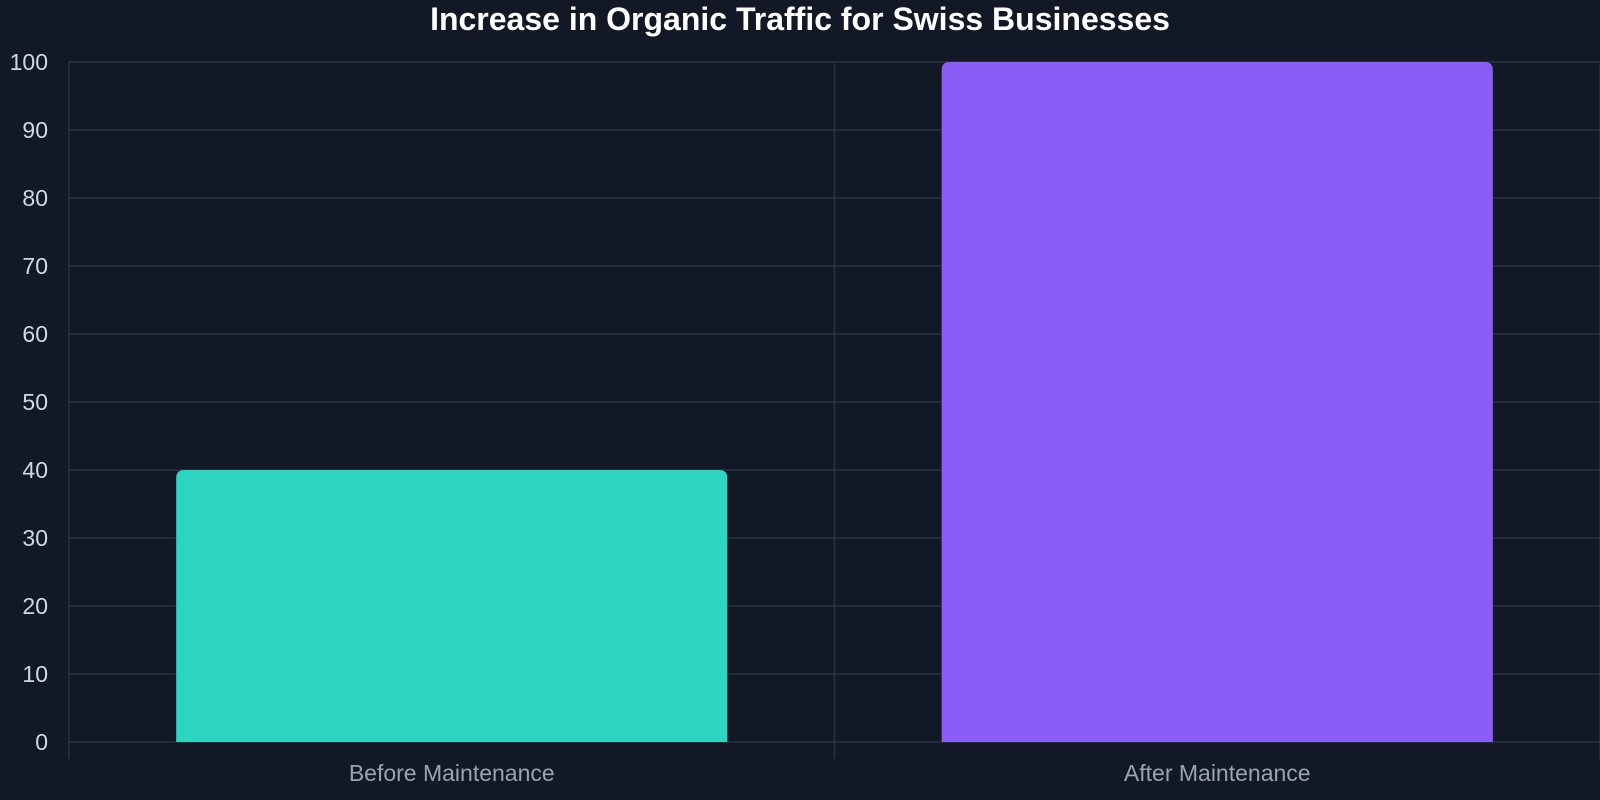 Image resolution: width=1600 pixels, height=800 pixels. I want to click on y-tick-label: 50, so click(35, 402).